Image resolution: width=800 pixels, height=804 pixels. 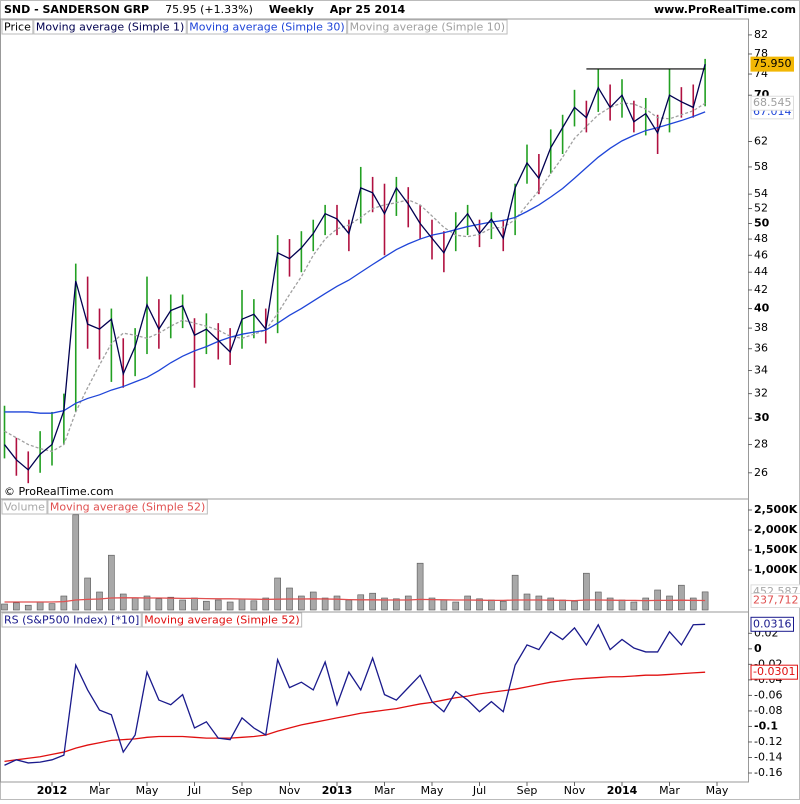 What do you see at coordinates (761, 238) in the screenshot?
I see `y-tick-label: 48` at bounding box center [761, 238].